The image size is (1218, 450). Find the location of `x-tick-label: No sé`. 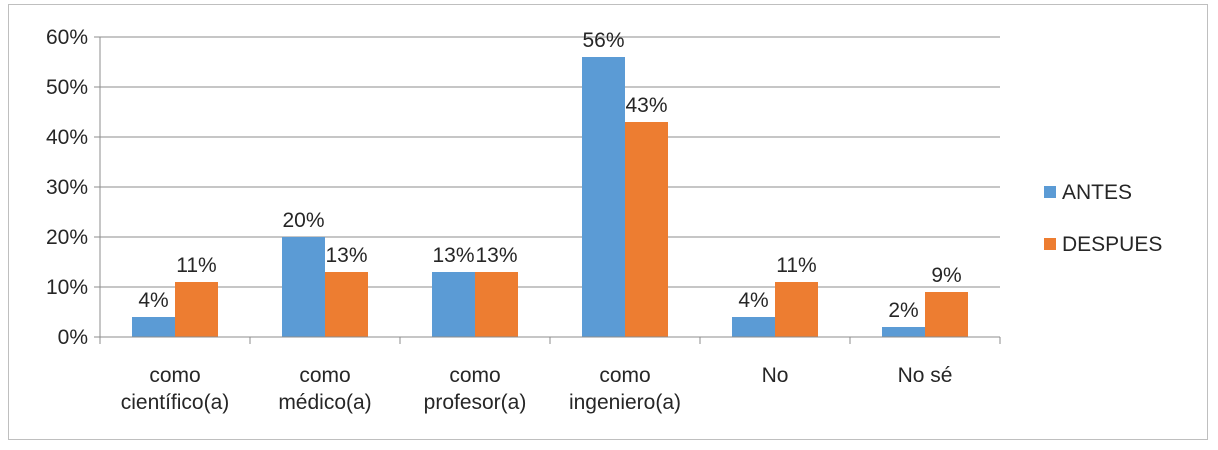

x-tick-label: No sé is located at coordinates (925, 375).